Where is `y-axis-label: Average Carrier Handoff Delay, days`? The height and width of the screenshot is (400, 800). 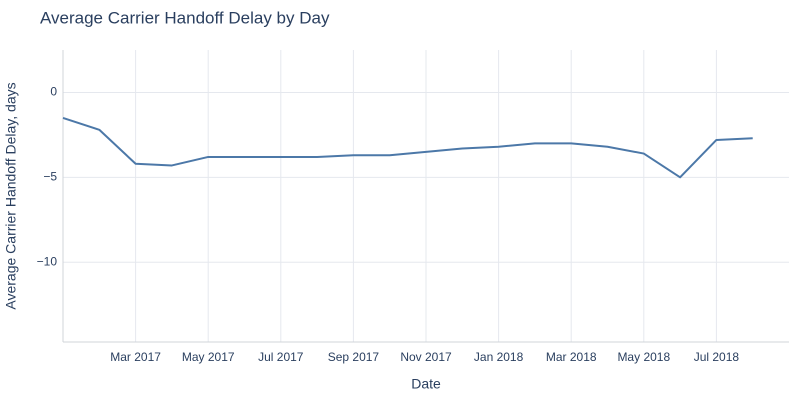
y-axis-label: Average Carrier Handoff Delay, days is located at coordinates (11, 195).